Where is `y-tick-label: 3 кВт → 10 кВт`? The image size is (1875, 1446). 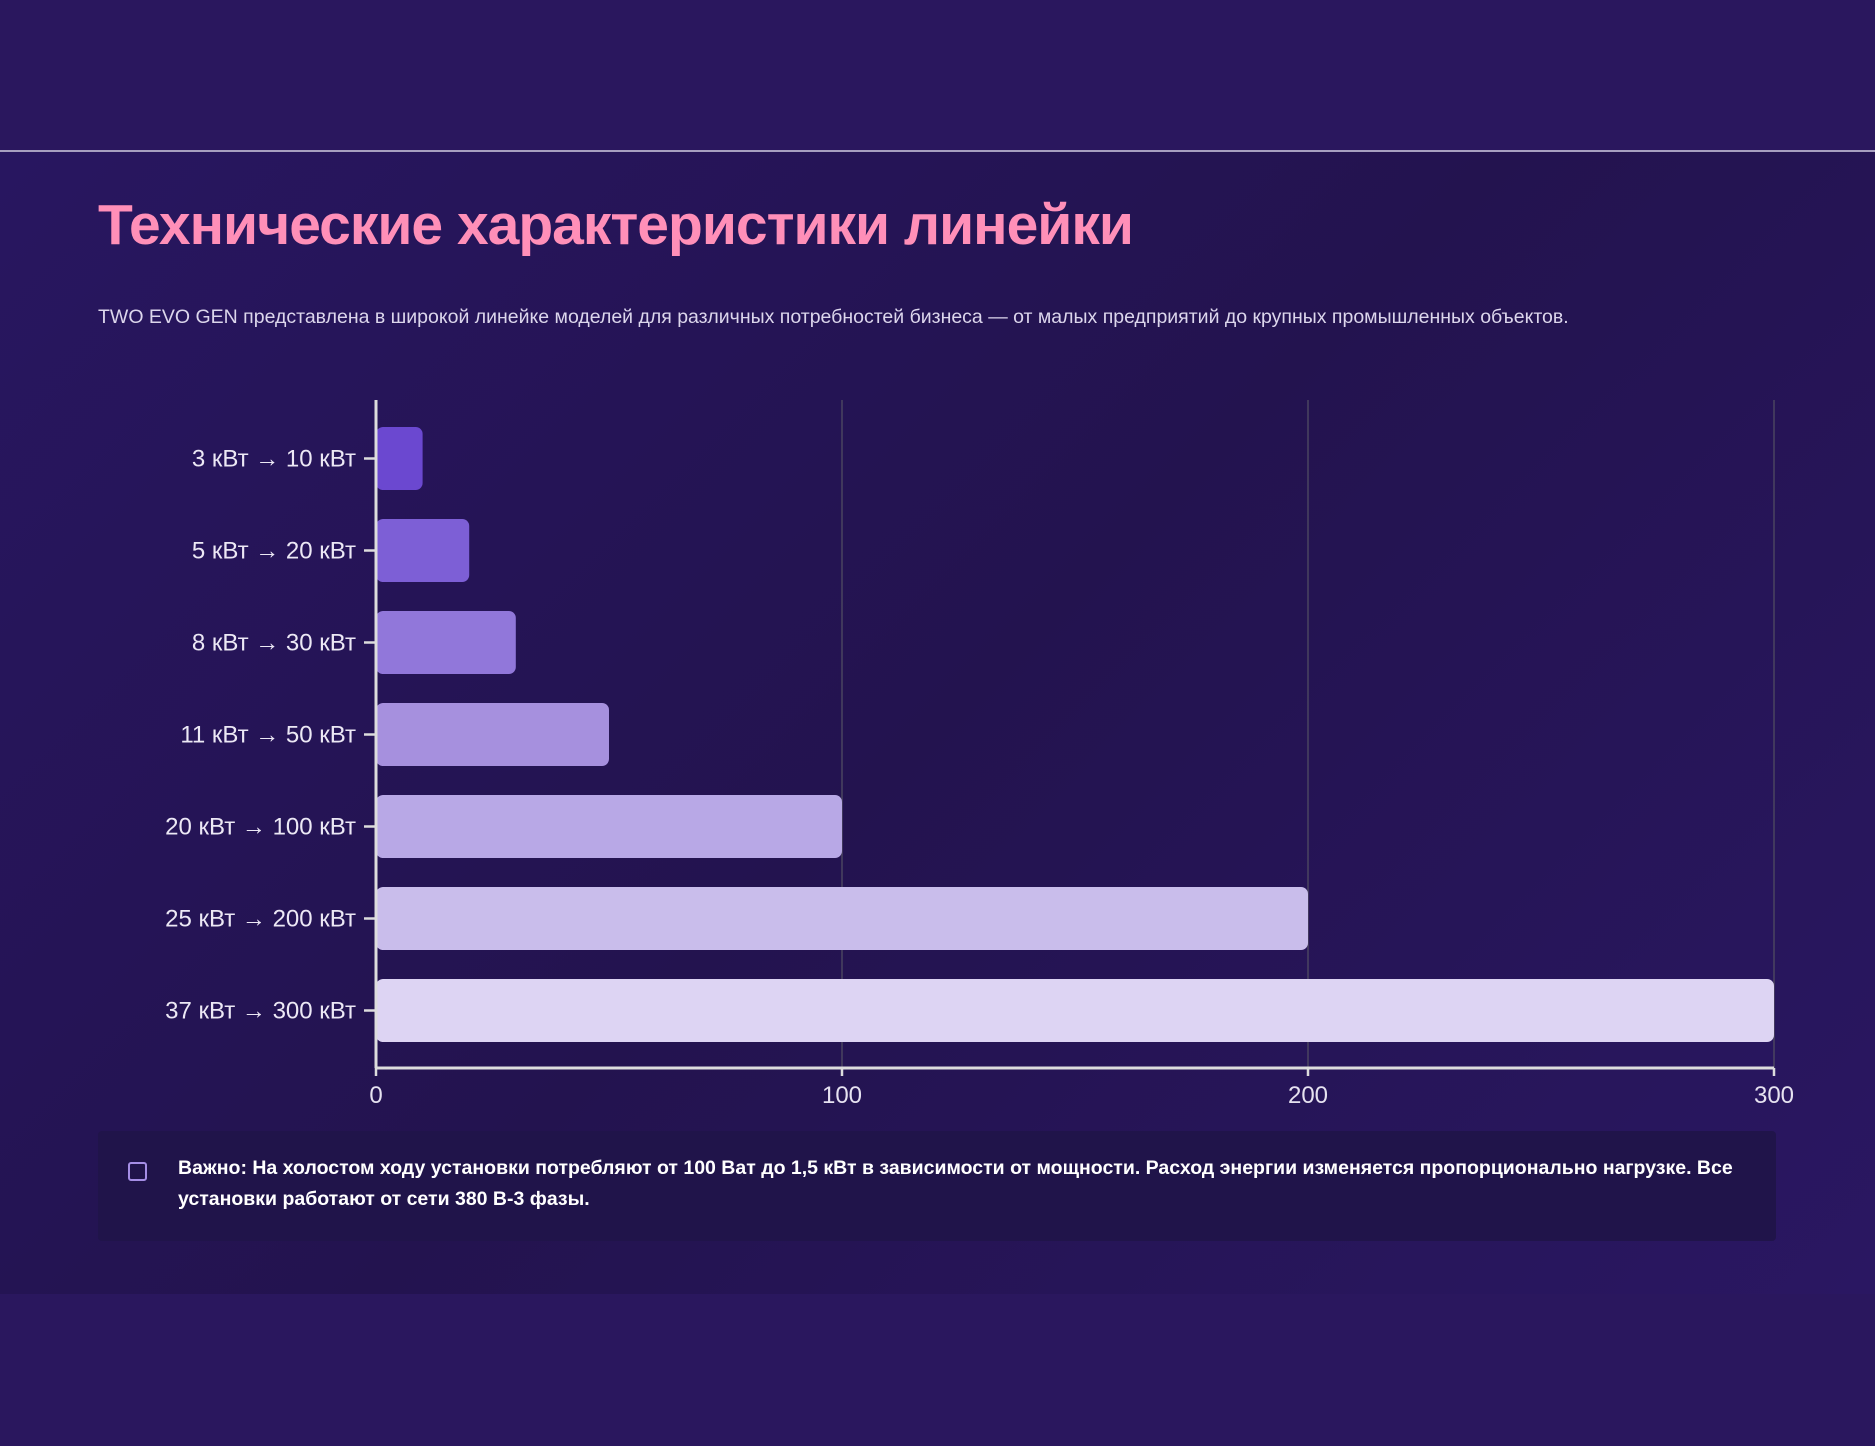
y-tick-label: 3 кВт → 10 кВт is located at coordinates (274, 459).